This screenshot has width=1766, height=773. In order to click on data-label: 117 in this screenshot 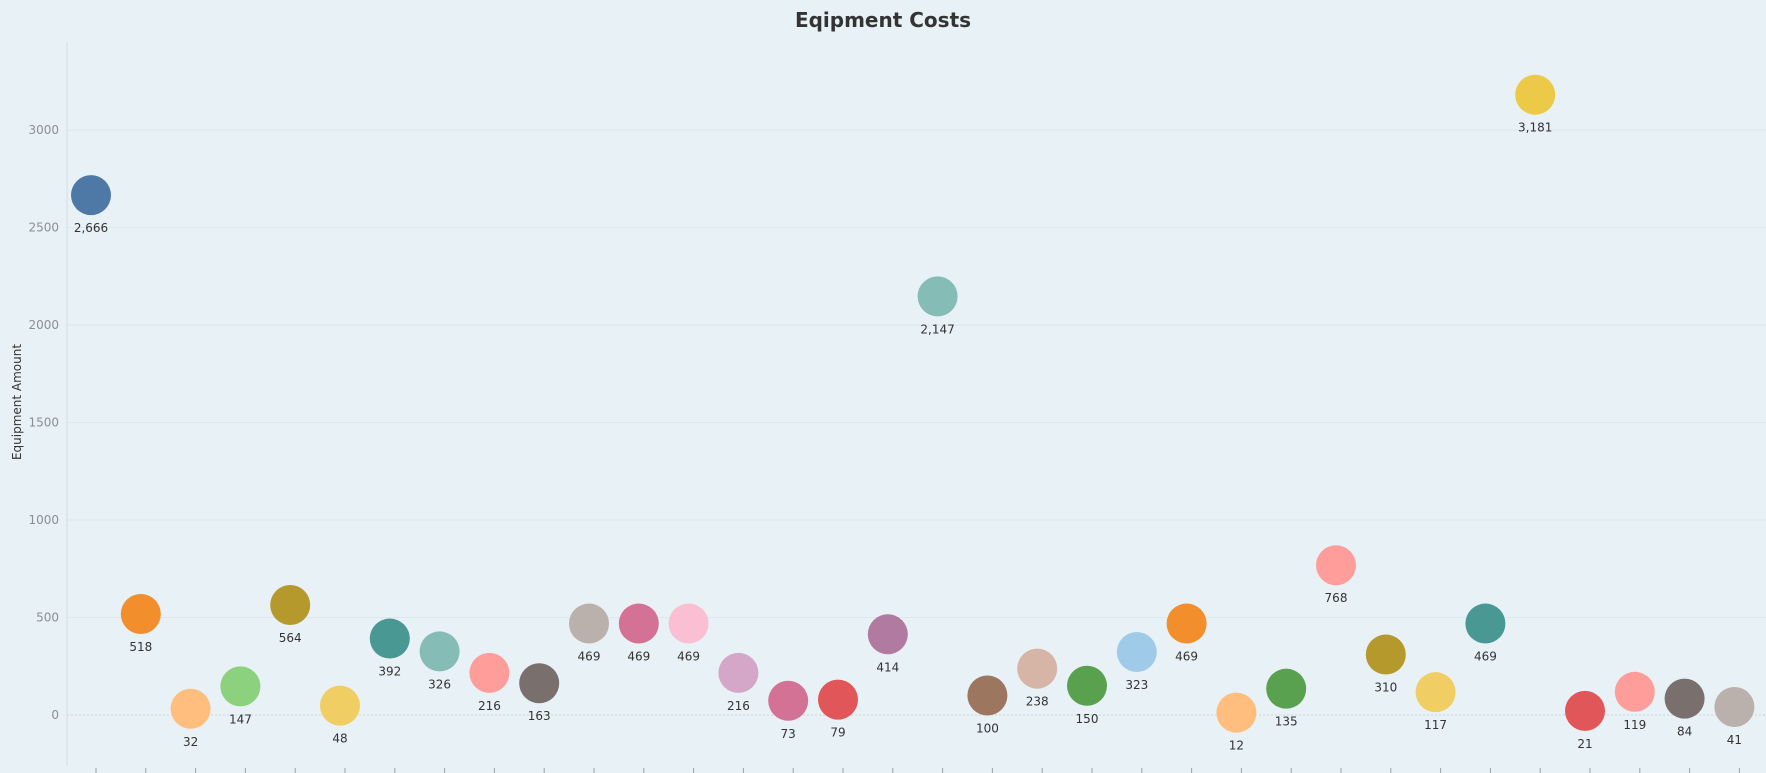, I will do `click(1435, 725)`.